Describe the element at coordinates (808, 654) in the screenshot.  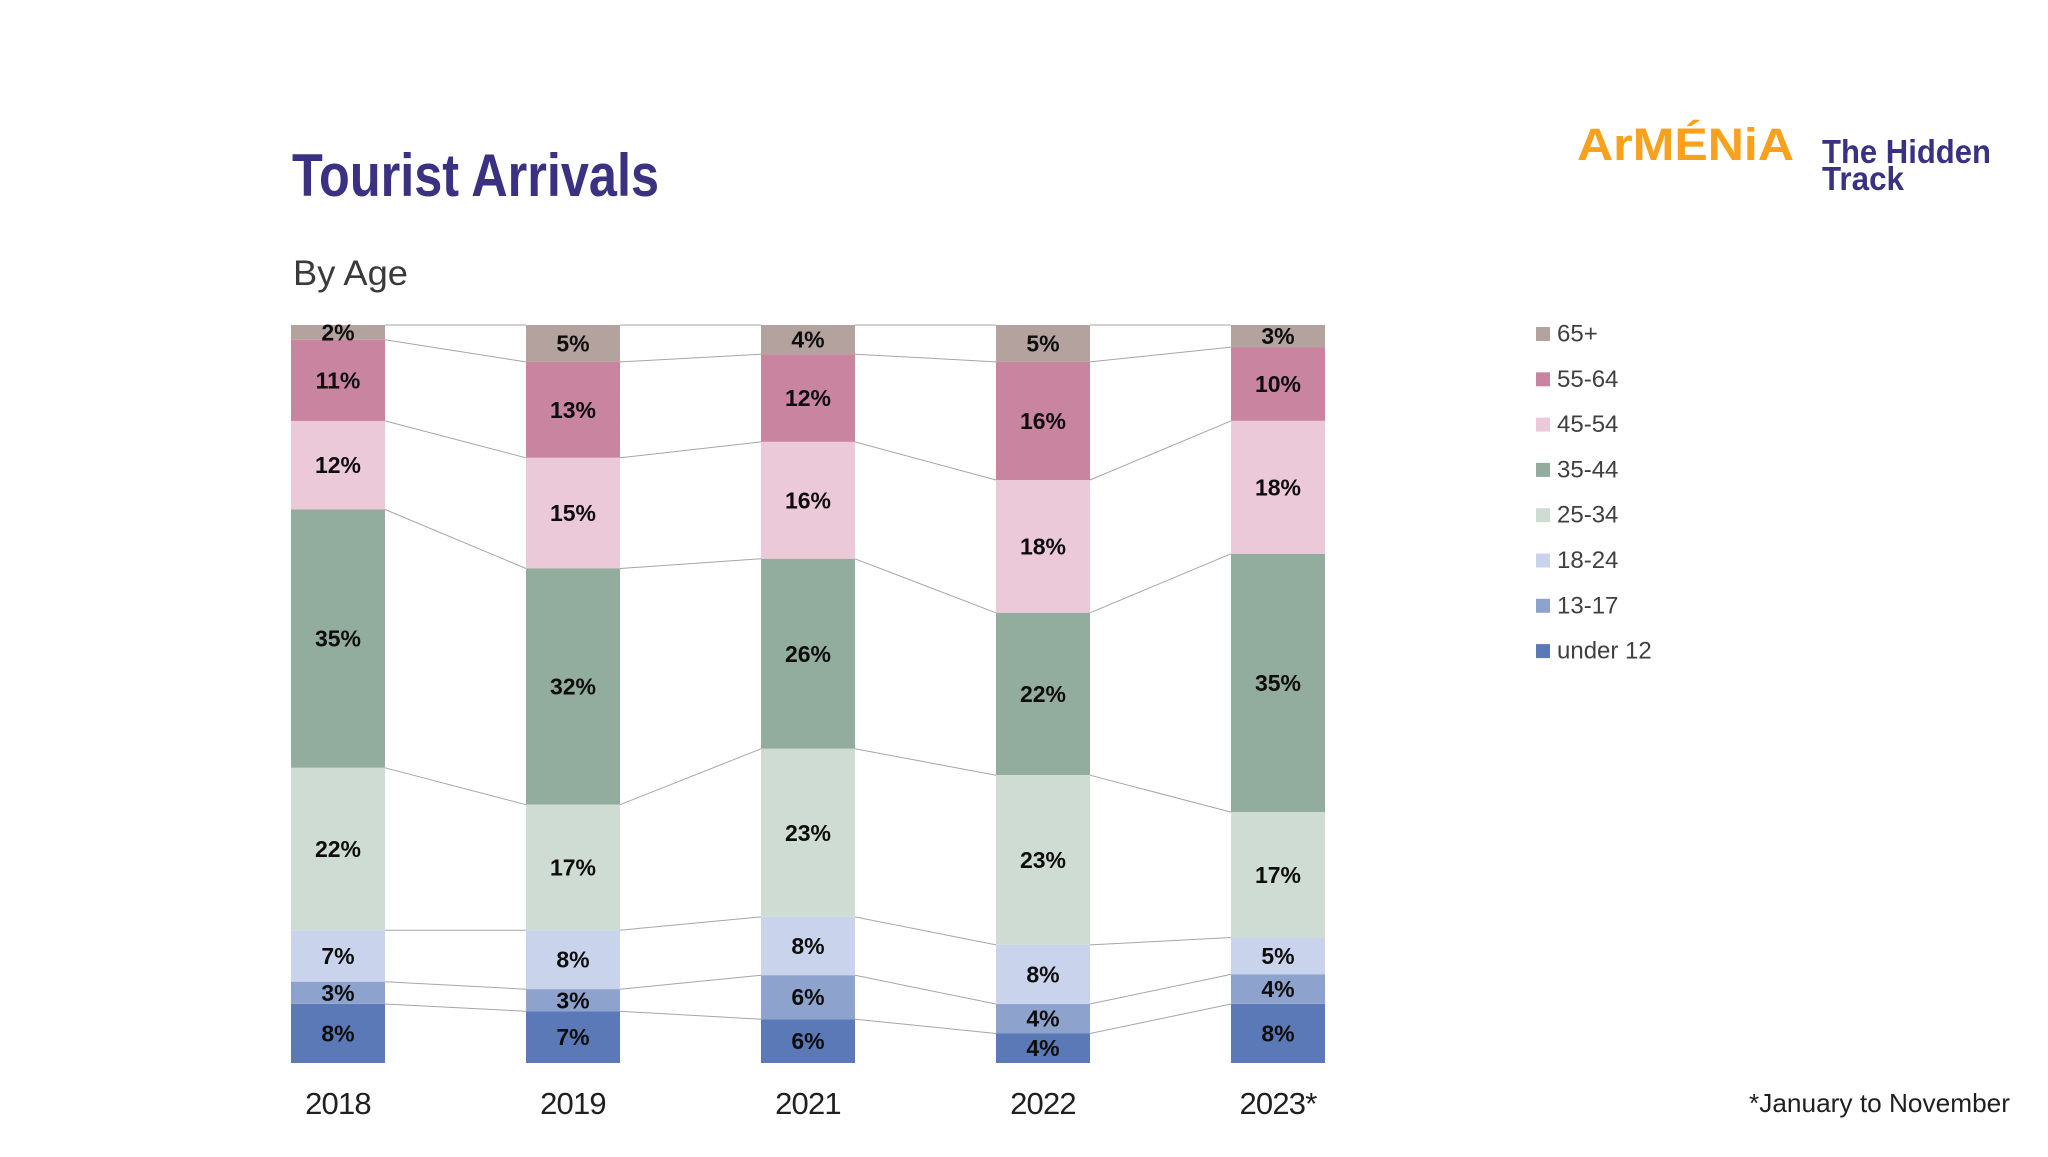
I see `svg-text: 26%` at that location.